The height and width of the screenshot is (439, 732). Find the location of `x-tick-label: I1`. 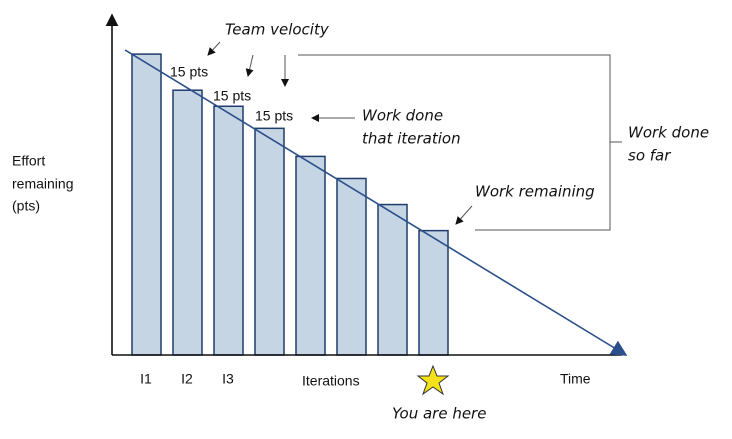

x-tick-label: I1 is located at coordinates (146, 379).